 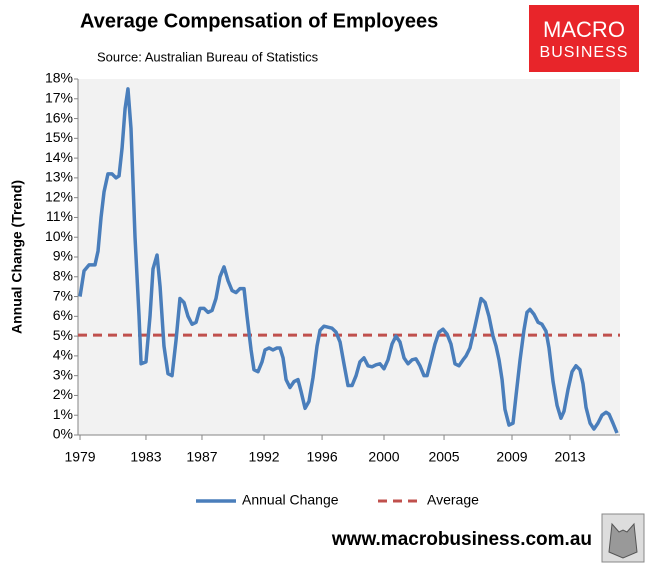 What do you see at coordinates (59, 78) in the screenshot?
I see `y-tick-label: 18%` at bounding box center [59, 78].